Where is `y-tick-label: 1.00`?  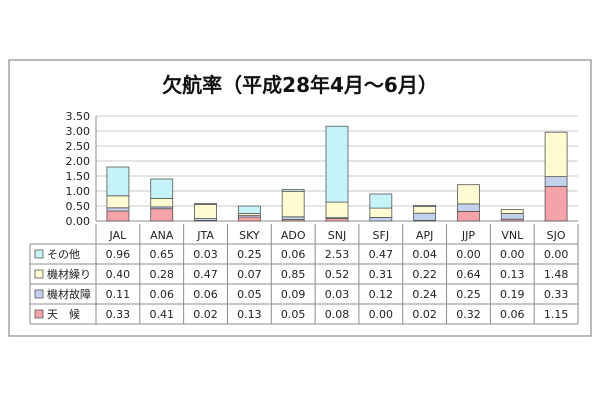 y-tick-label: 1.00 is located at coordinates (78, 191).